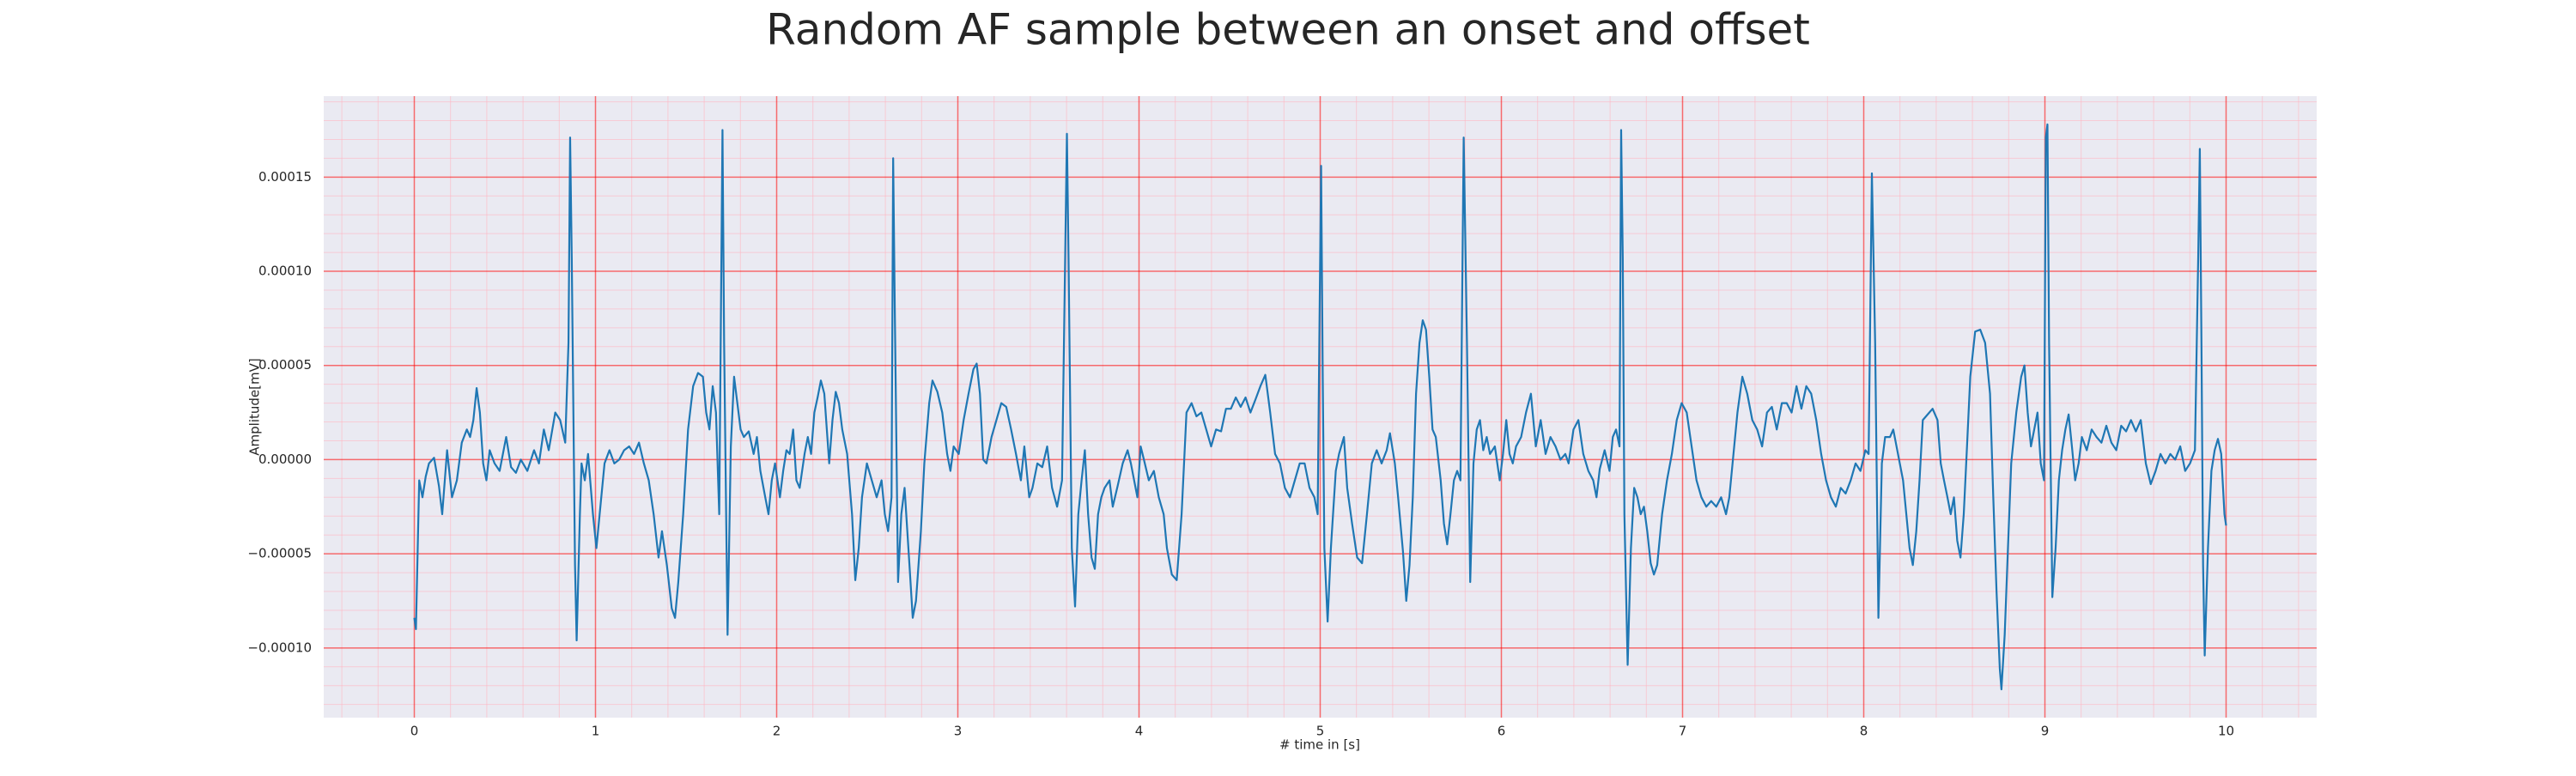  Describe the element at coordinates (2046, 732) in the screenshot. I see `x-tick-label: 9` at that location.